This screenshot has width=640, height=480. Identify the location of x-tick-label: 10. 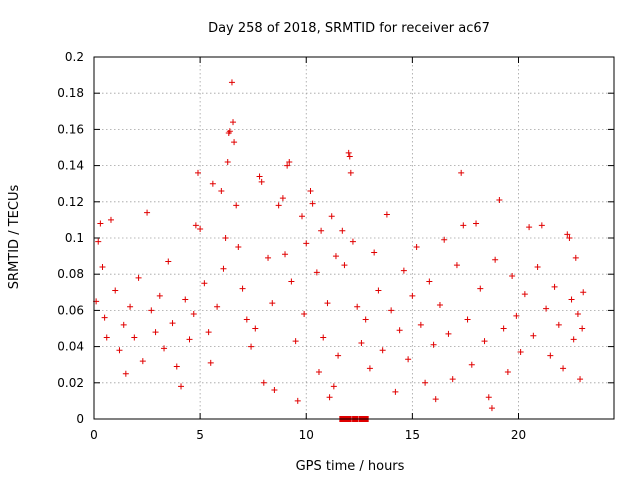
(306, 435).